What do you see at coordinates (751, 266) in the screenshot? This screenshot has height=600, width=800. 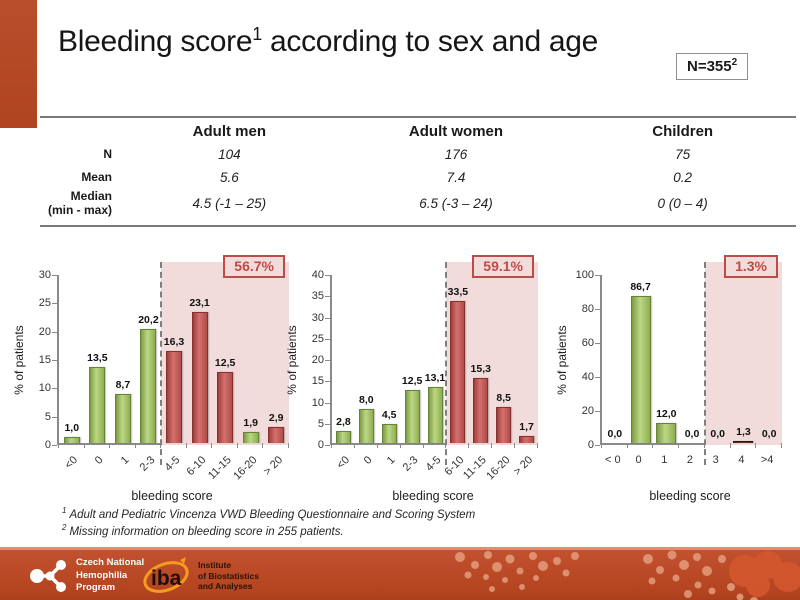 I see `annotation-percentage-box: 1.3%` at bounding box center [751, 266].